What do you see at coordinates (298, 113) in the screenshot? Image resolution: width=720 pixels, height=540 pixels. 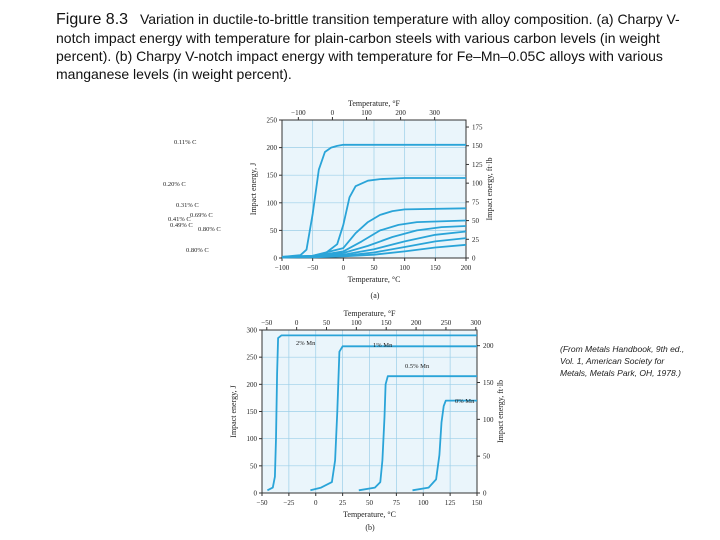 I see `x2-tick-label: −100` at bounding box center [298, 113].